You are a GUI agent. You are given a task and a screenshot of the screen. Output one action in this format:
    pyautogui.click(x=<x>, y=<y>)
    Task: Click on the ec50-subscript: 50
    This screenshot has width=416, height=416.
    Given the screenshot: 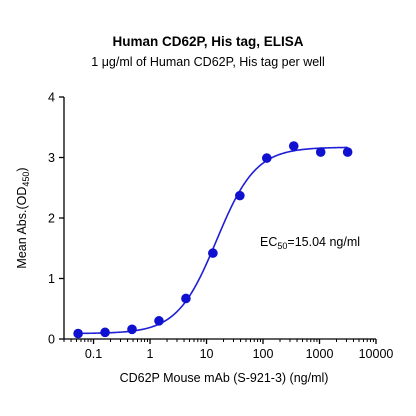 What is the action you would take?
    pyautogui.click(x=282, y=246)
    